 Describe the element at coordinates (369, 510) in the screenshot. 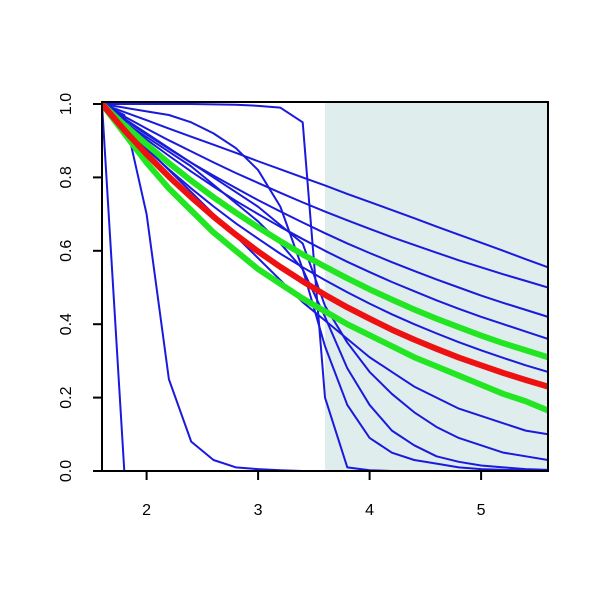

I see `x-tick-label: 4` at that location.